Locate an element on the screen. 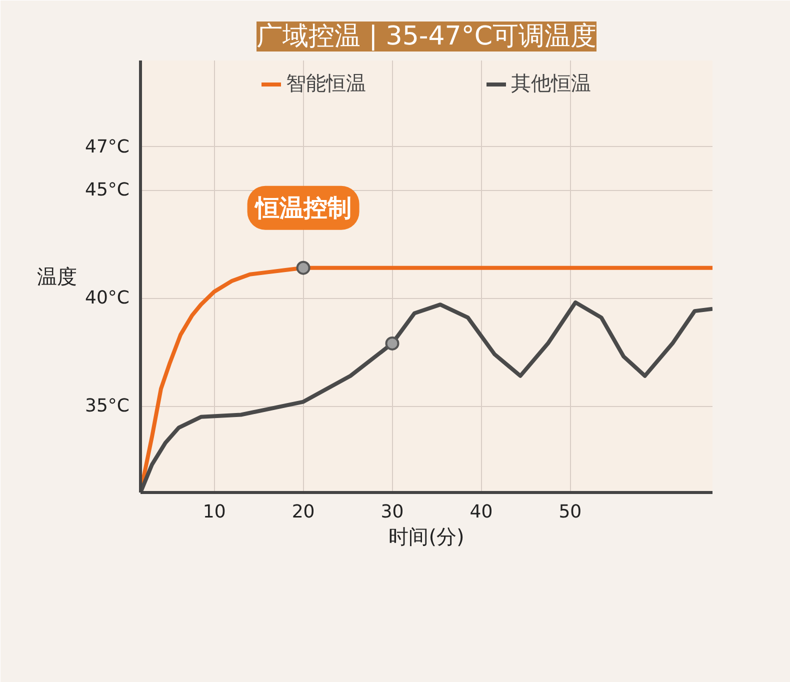  x-tick-label: 40 is located at coordinates (481, 512).